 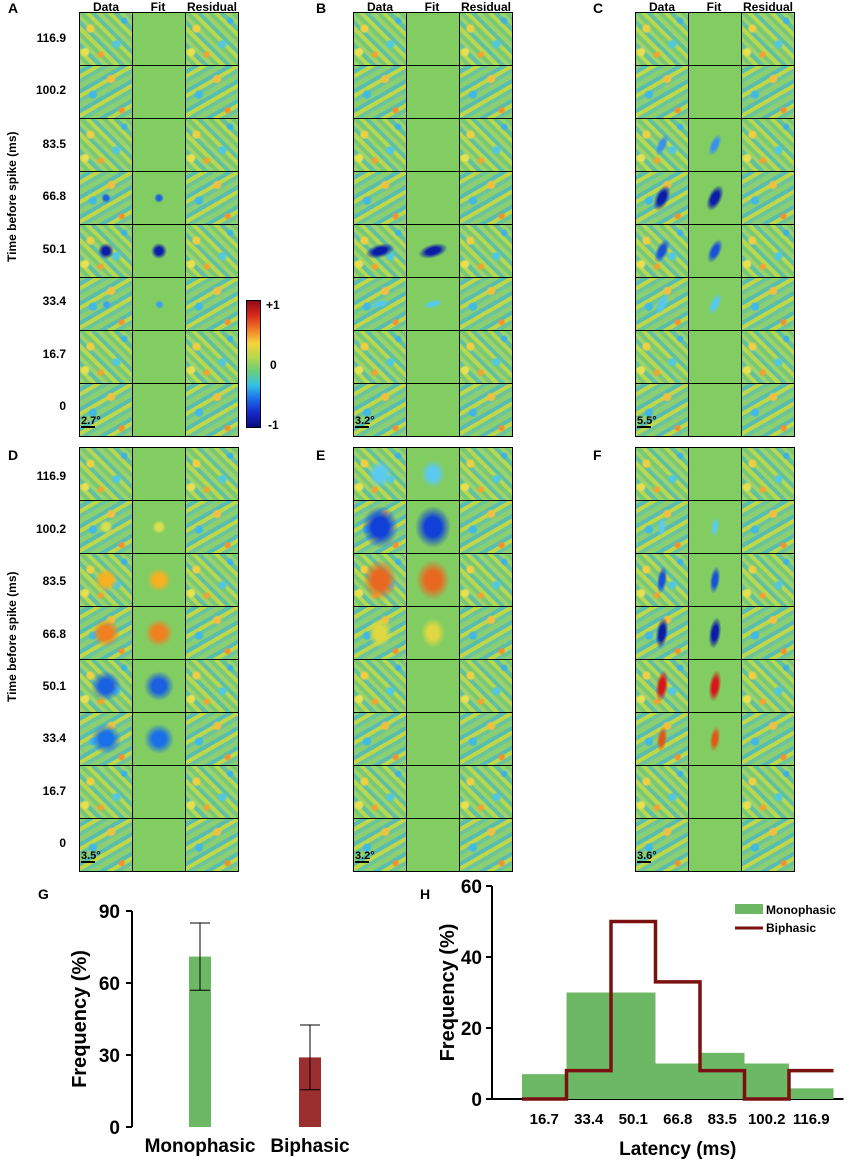 What do you see at coordinates (211, 7) in the screenshot?
I see `col-head-residual: Residual` at bounding box center [211, 7].